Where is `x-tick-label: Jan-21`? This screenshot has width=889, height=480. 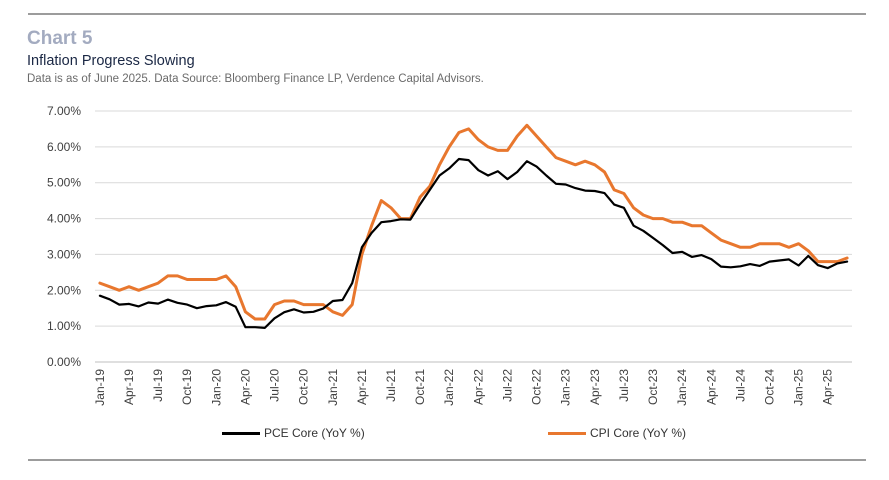 x-tick-label: Jan-21 is located at coordinates (333, 387).